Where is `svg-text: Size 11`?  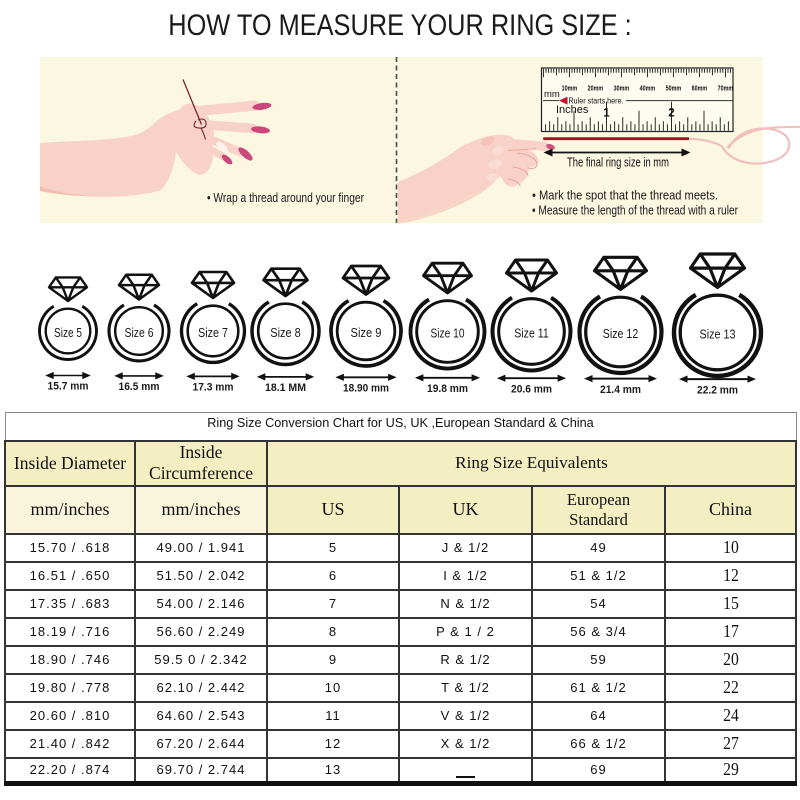 svg-text: Size 11 is located at coordinates (531, 333).